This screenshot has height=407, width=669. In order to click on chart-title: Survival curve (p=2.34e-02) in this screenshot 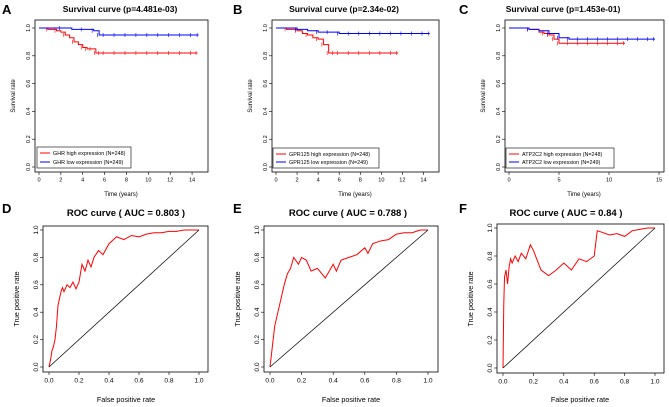, I will do `click(344, 9)`.